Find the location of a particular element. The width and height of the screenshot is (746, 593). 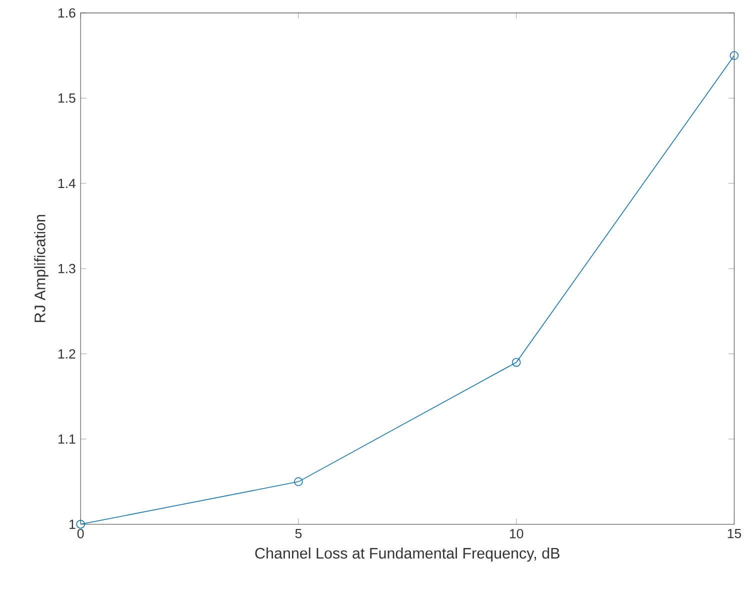

x-tick-label: 5 is located at coordinates (298, 533).